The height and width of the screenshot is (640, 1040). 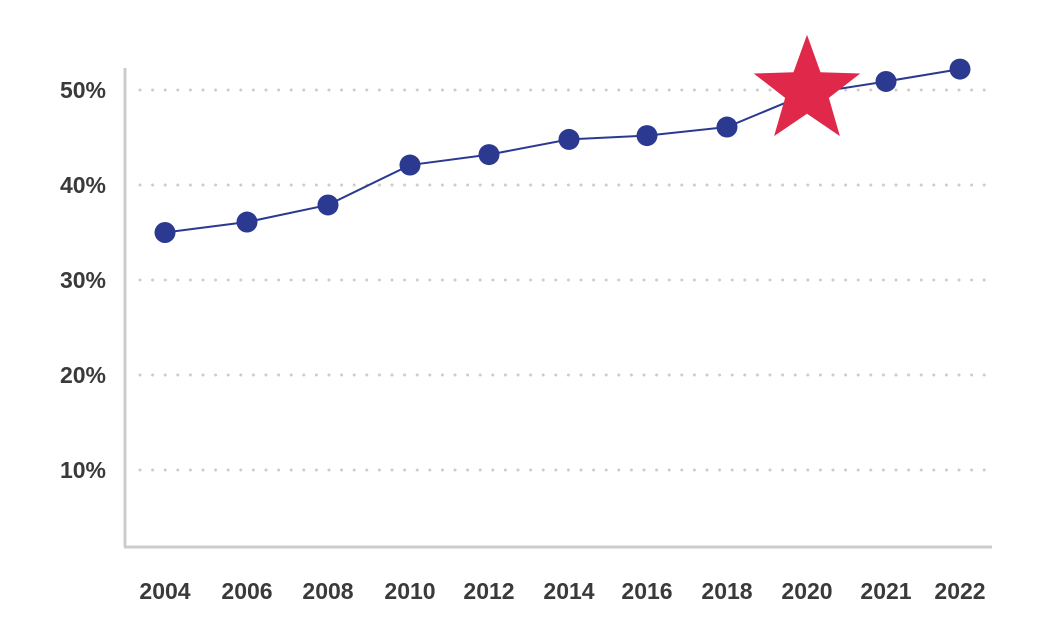 What do you see at coordinates (409, 591) in the screenshot?
I see `x-tick-label: 2010` at bounding box center [409, 591].